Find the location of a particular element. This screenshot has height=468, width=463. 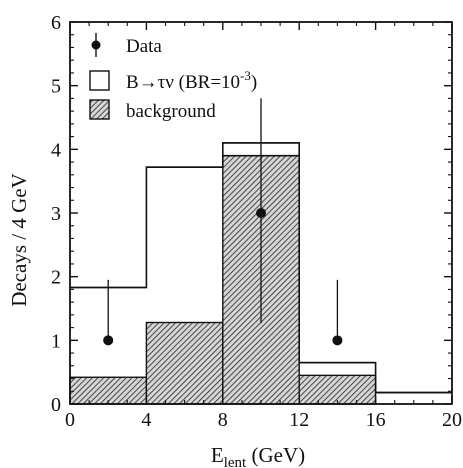

legend-signal-label-end: ) is located at coordinates (254, 82).